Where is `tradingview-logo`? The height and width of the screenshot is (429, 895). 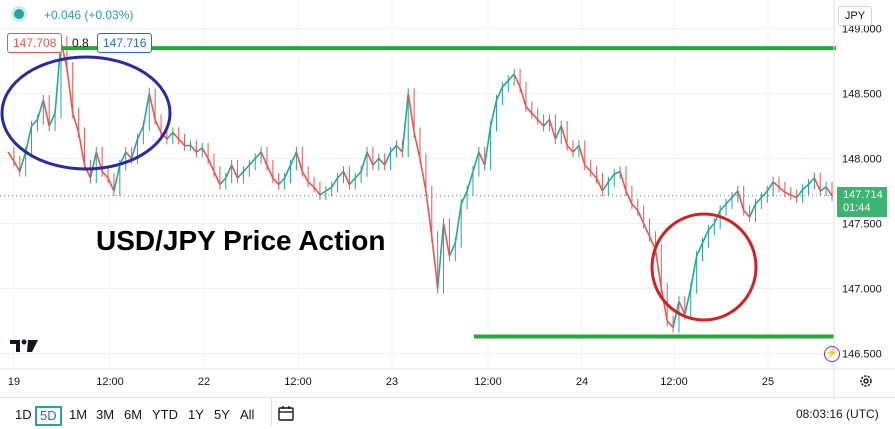 tradingview-logo is located at coordinates (25, 346).